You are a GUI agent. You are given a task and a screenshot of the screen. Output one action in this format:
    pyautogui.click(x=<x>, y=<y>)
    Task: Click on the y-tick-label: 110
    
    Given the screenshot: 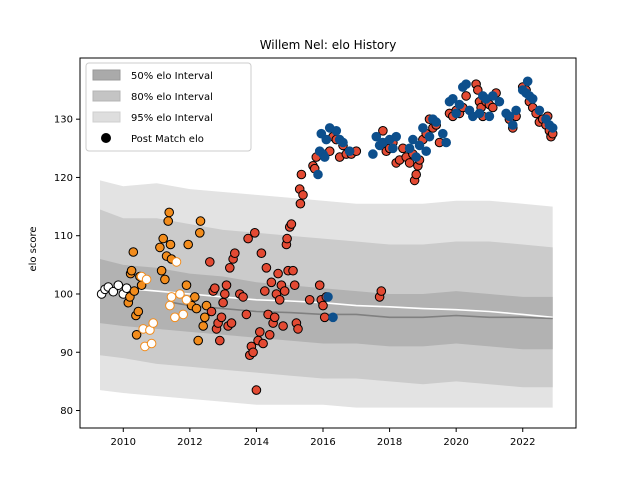 What is the action you would take?
    pyautogui.click(x=63, y=236)
    